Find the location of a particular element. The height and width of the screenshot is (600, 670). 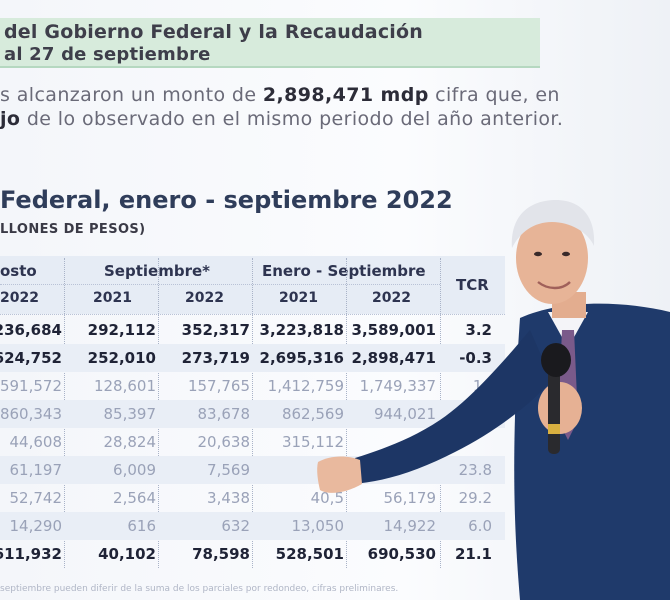

table-cell: 528,501 is located at coordinates (309, 554).